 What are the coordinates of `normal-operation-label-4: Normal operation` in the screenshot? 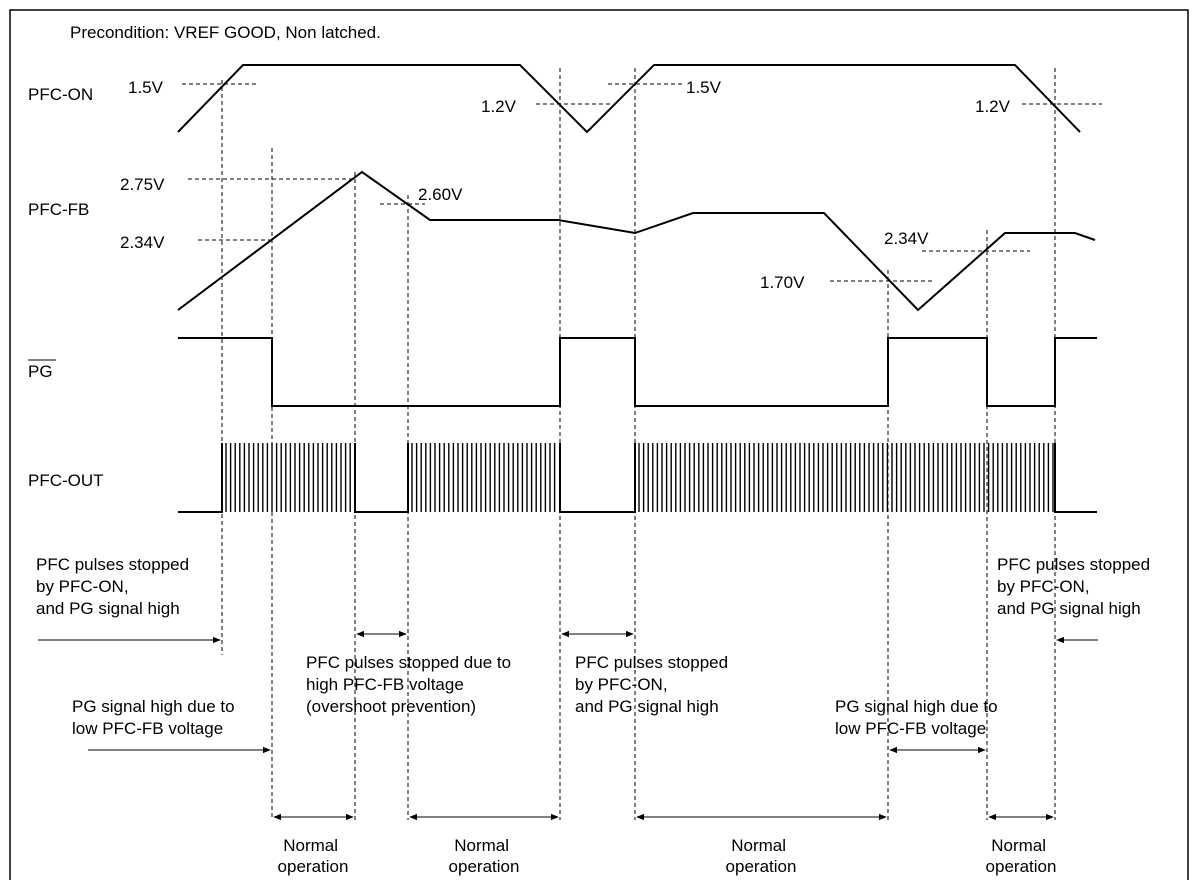 It's located at (1021, 856).